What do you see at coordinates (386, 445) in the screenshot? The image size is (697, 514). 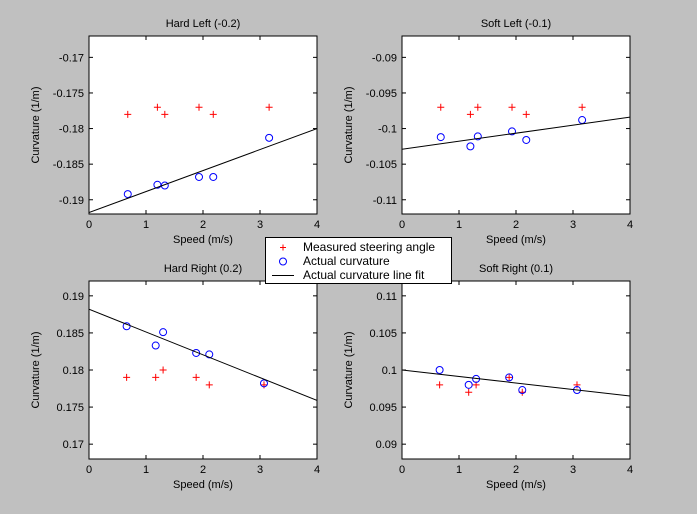 I see `y-tick-label: 0.09` at bounding box center [386, 445].